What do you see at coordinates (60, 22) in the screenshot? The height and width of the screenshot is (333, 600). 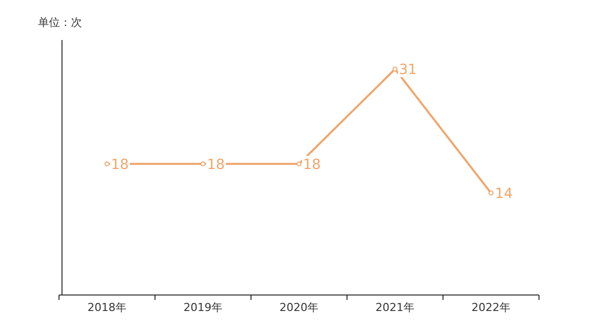 I see `y-axis-title: 单位：次` at bounding box center [60, 22].